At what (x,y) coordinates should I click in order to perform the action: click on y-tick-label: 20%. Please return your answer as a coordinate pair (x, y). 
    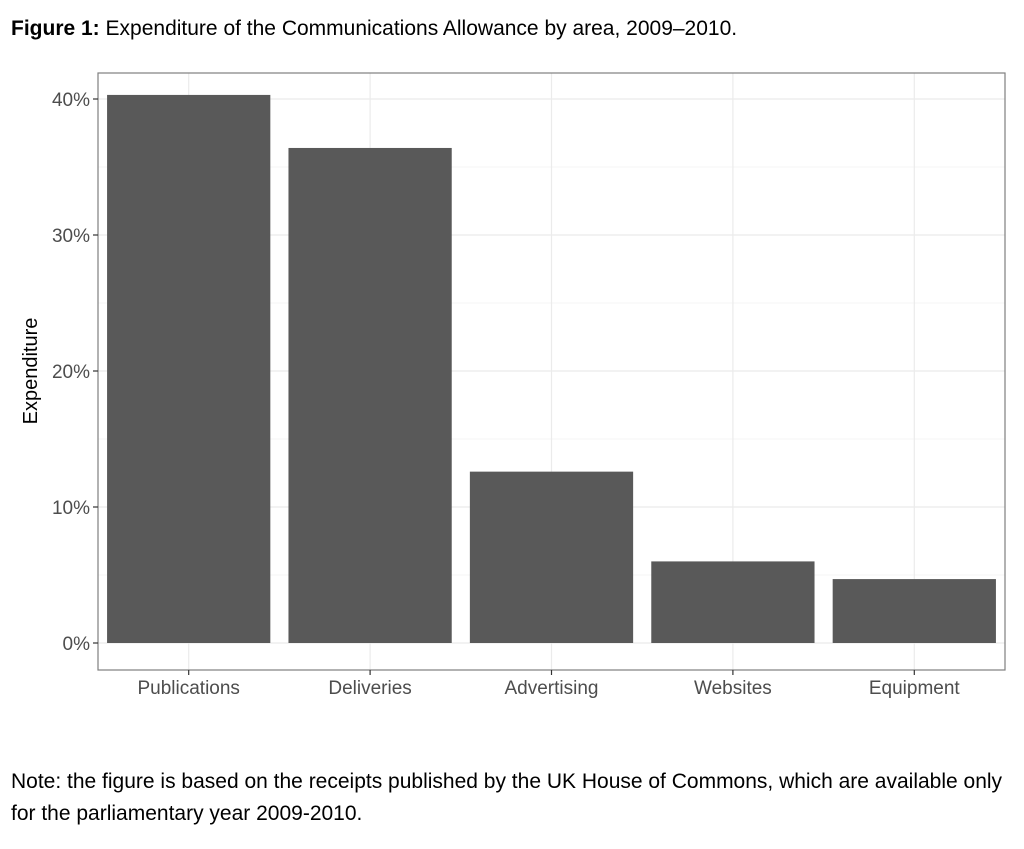
    Looking at the image, I should click on (71, 372).